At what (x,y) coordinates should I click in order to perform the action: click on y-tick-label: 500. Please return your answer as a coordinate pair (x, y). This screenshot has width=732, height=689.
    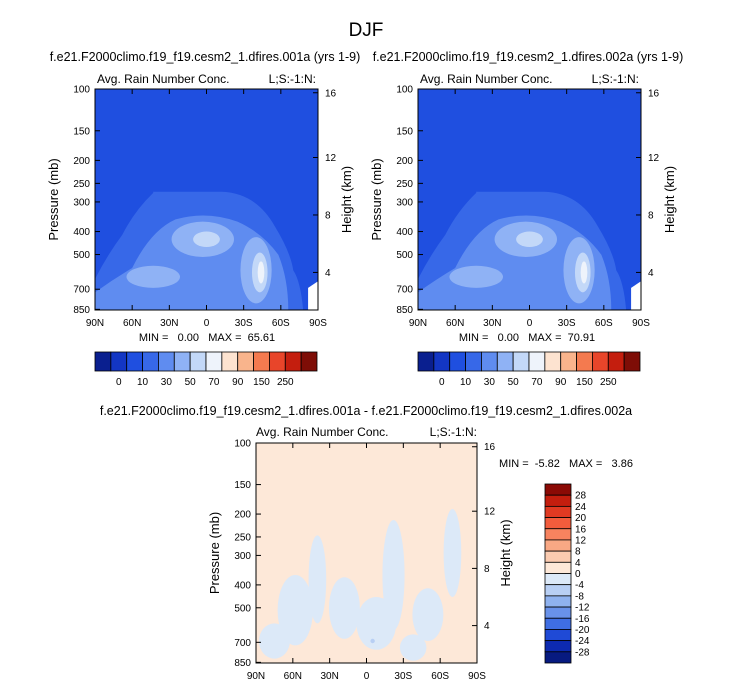
    Looking at the image, I should click on (81, 255).